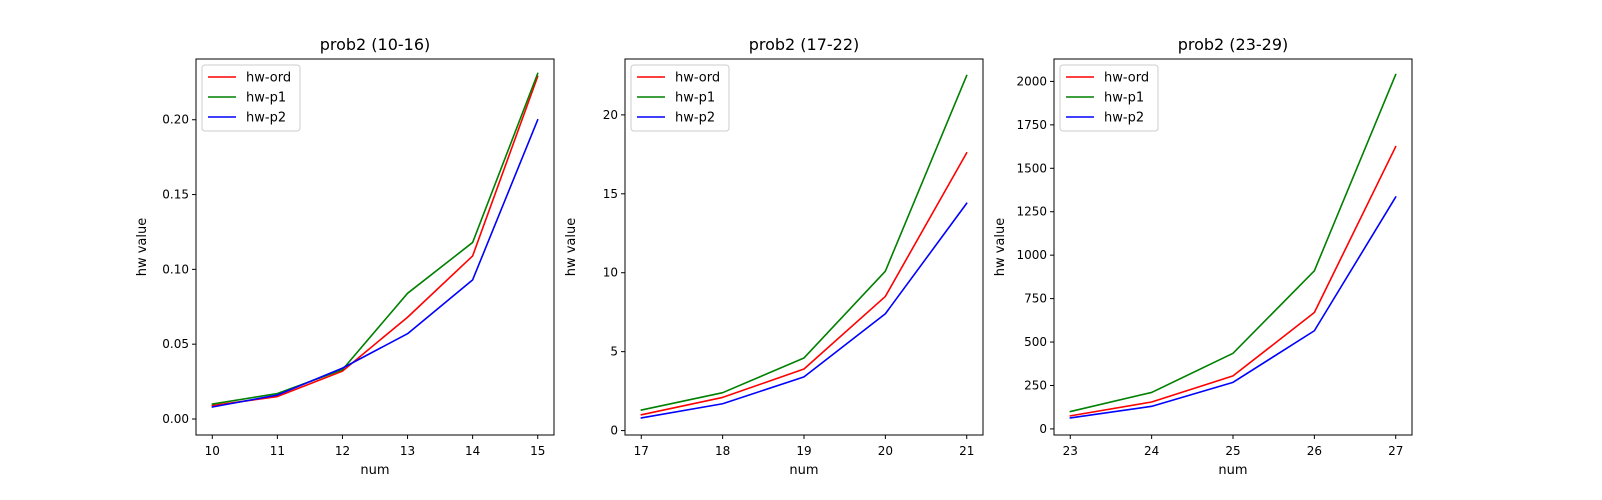 The height and width of the screenshot is (500, 1602). Describe the element at coordinates (1031, 168) in the screenshot. I see `y-tick-label: 1500` at that location.